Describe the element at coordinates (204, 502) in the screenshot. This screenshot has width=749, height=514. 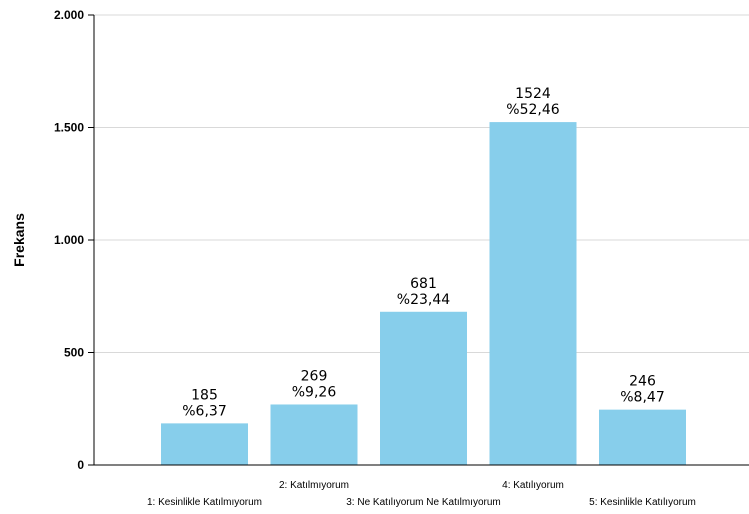
I see `x-category-label: 1: Kesinlikle Katılmıyorum` at that location.